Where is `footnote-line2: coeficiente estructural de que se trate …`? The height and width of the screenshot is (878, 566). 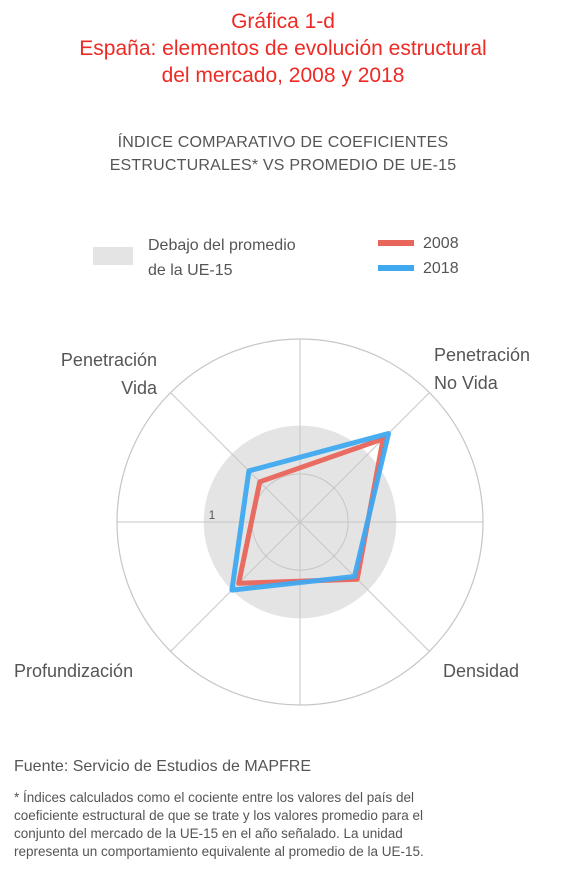 footnote-line2: coeficiente estructural de que se trate … is located at coordinates (218, 815).